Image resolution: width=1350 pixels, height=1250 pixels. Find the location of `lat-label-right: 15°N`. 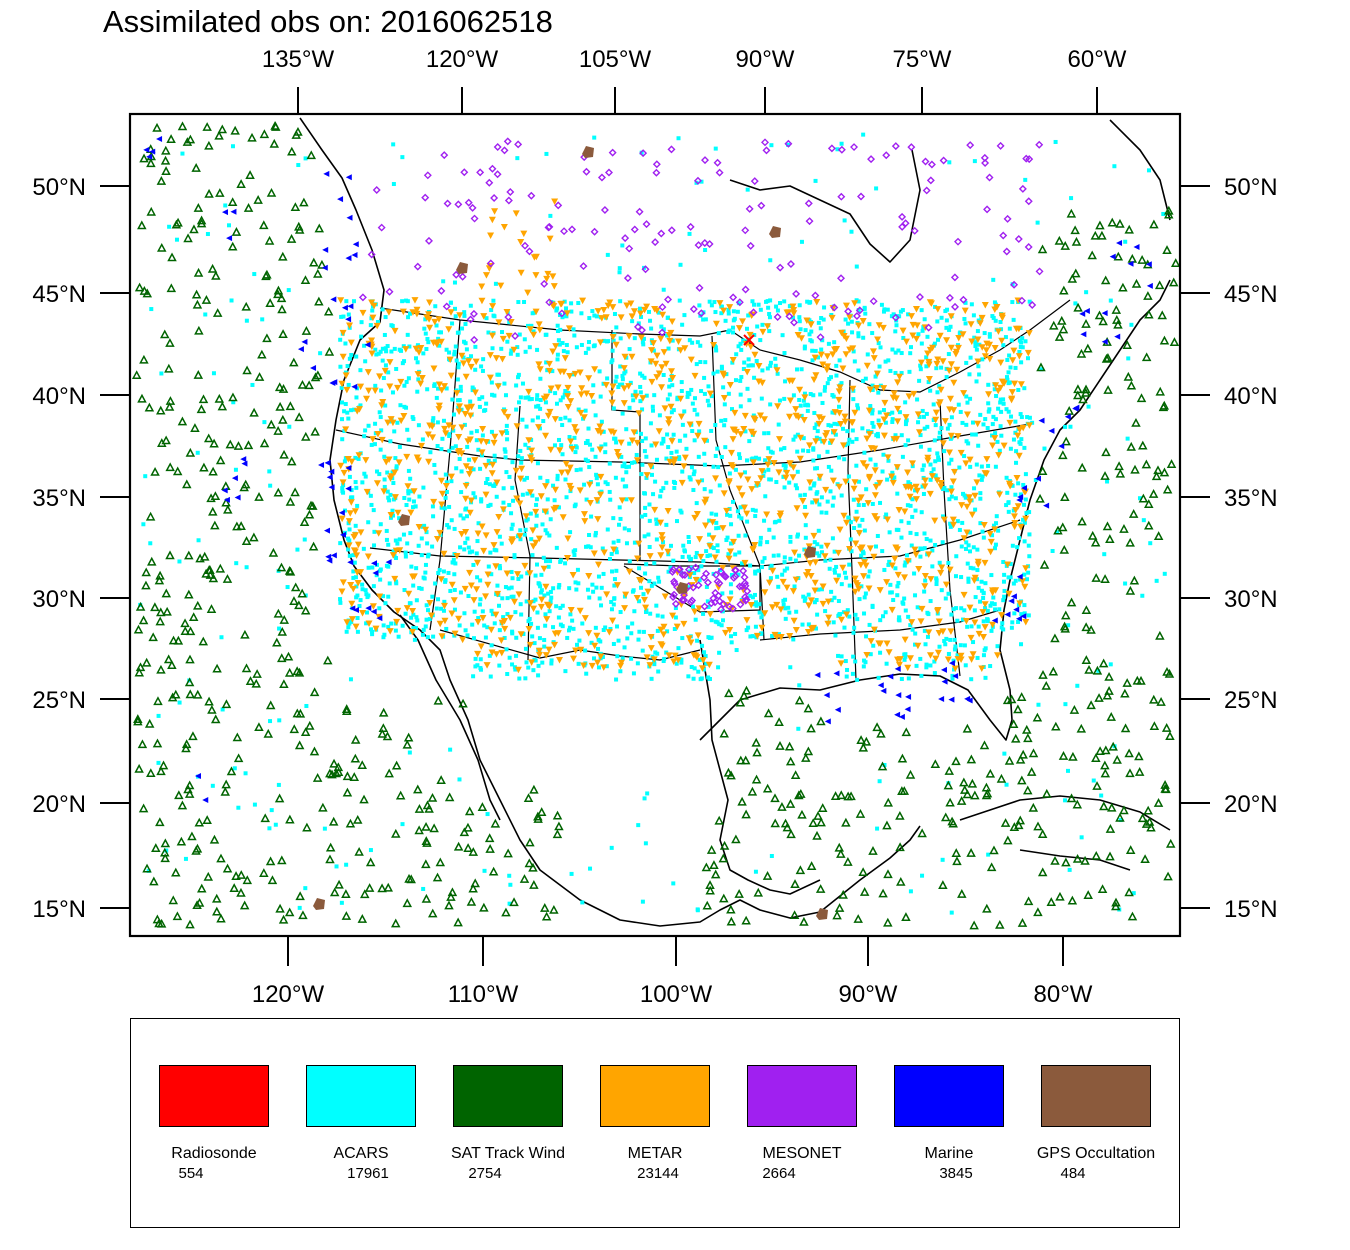

lat-label-right: 15°N is located at coordinates (1251, 909).